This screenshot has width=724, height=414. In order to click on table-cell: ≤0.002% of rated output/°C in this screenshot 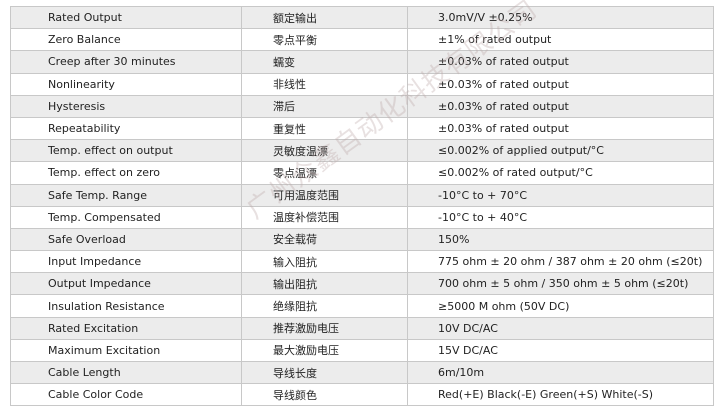, I will do `click(560, 173)`.